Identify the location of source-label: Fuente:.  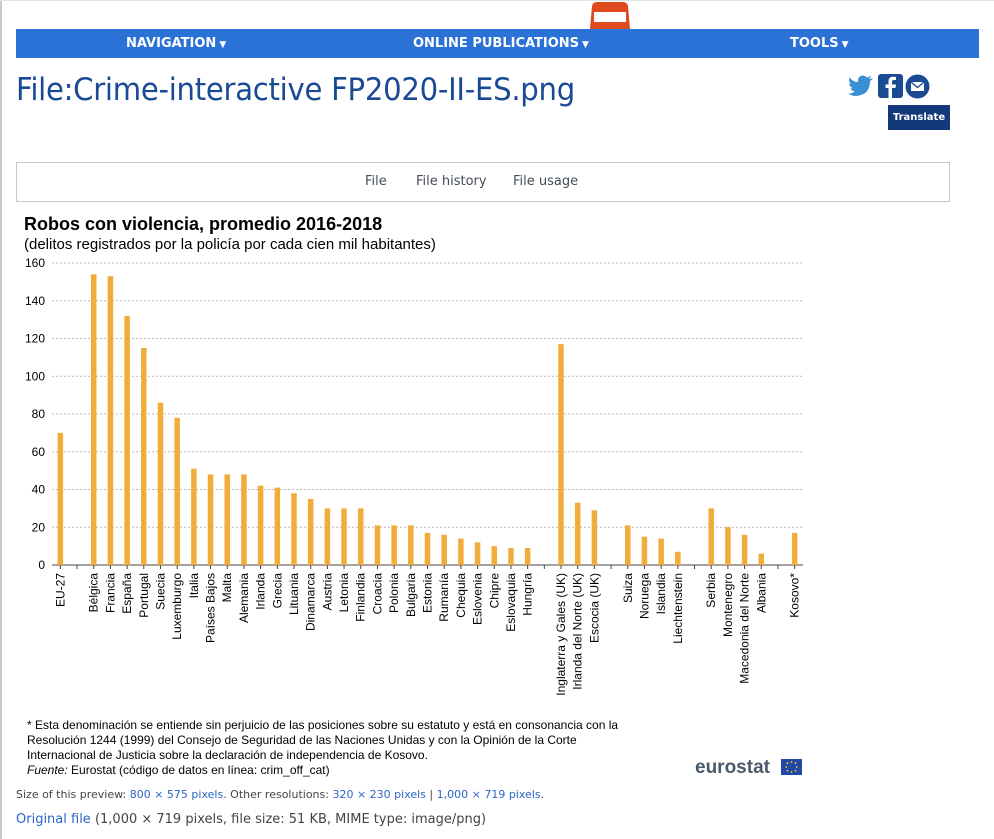
(47, 770).